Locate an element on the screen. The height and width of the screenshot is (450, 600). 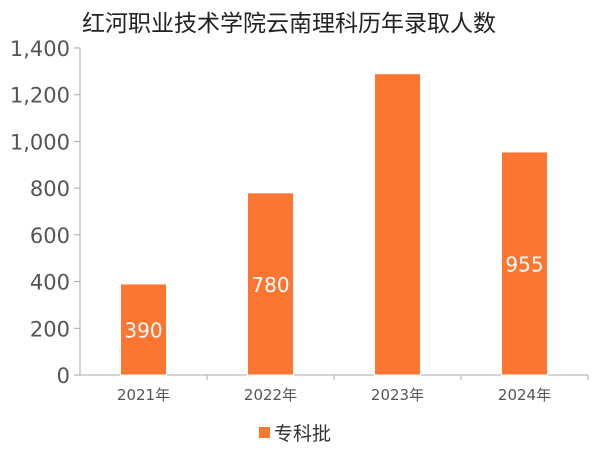
y-tick-label: 400 is located at coordinates (50, 283).